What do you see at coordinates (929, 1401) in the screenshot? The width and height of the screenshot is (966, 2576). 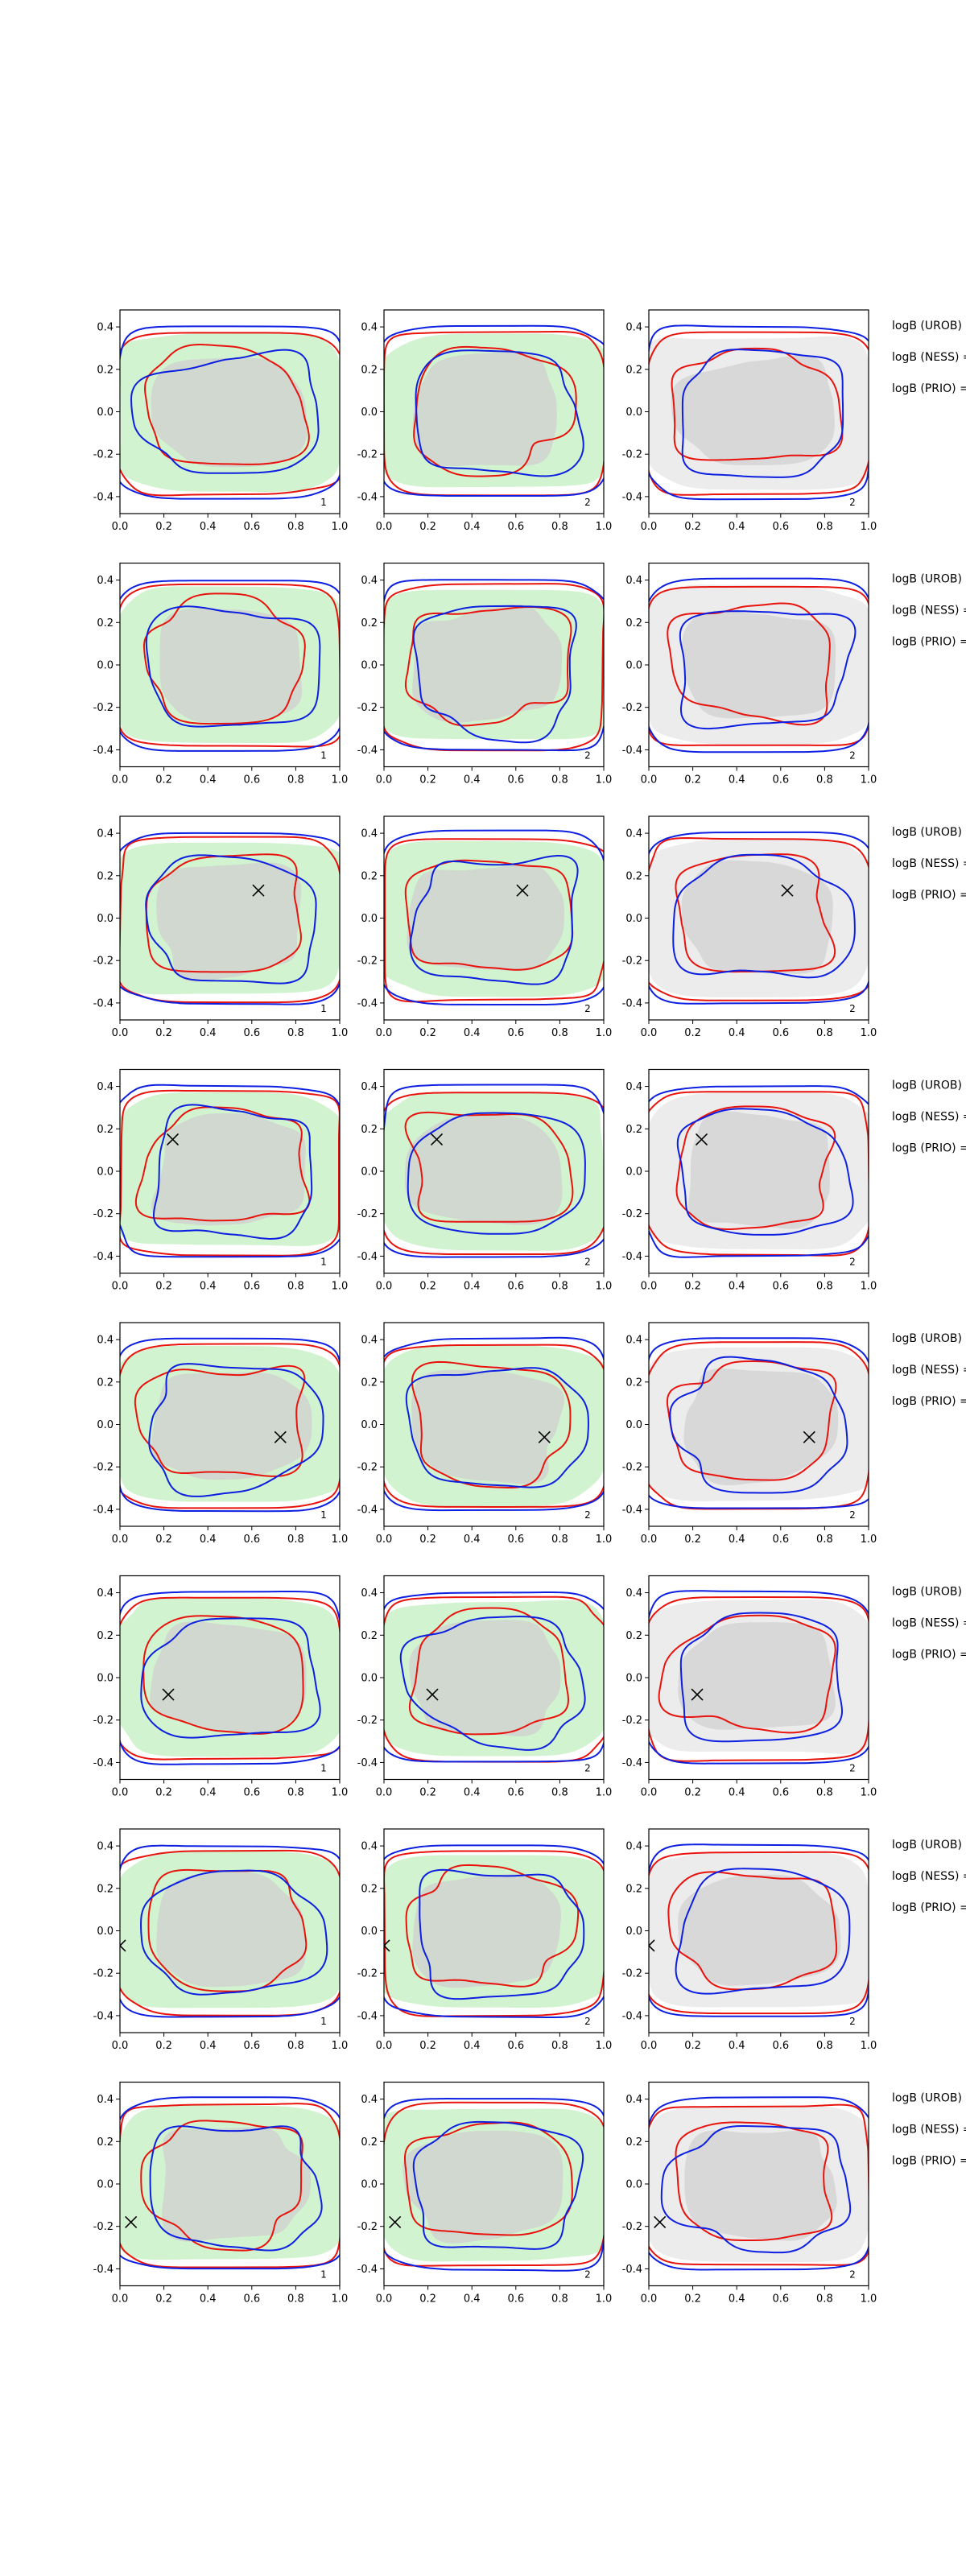 I see `side-label: logB (PRIO) =` at bounding box center [929, 1401].